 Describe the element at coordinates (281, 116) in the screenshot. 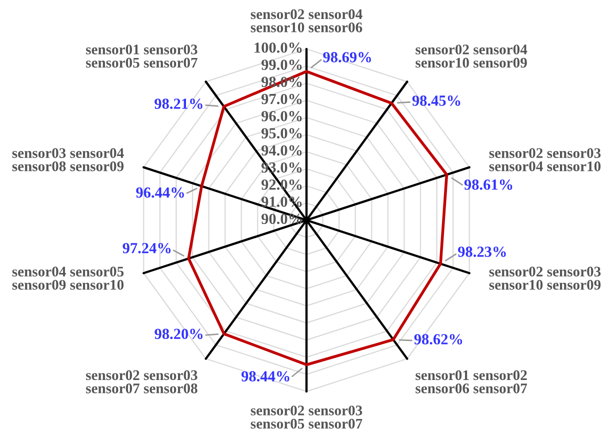

I see `y-tick-label: 96.0%` at that location.